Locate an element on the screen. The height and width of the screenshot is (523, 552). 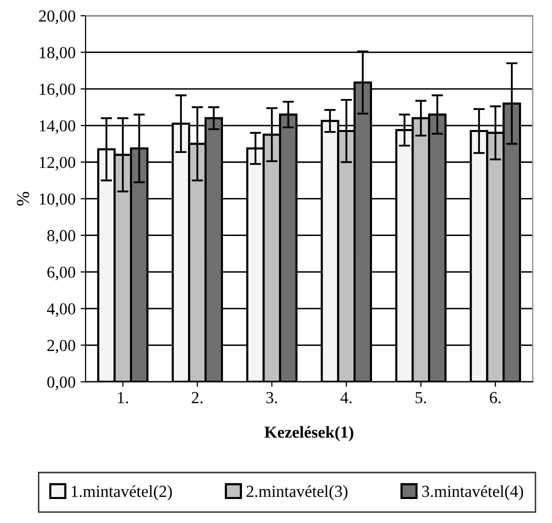
x-tick-label: 1. is located at coordinates (123, 398).